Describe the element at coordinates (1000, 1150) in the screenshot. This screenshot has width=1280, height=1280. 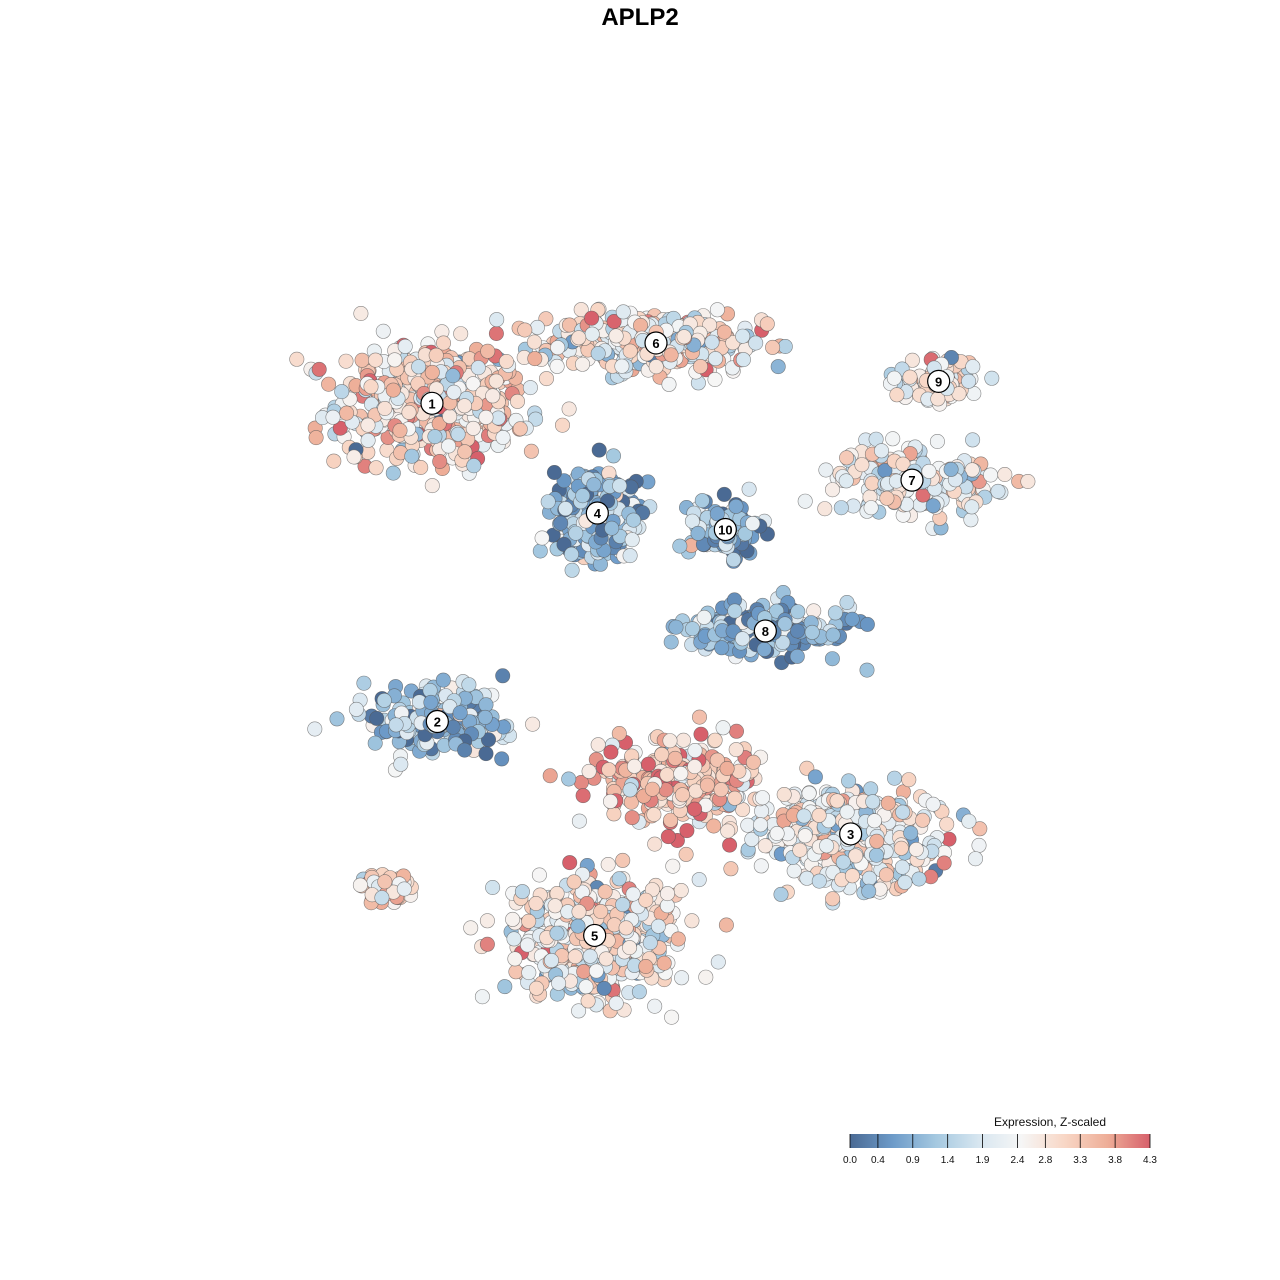
I see `legend-ticks: 0.0 0.4 0.9 1.4 1.9 2.4 2.8 3.3 3.8 4.3` at that location.